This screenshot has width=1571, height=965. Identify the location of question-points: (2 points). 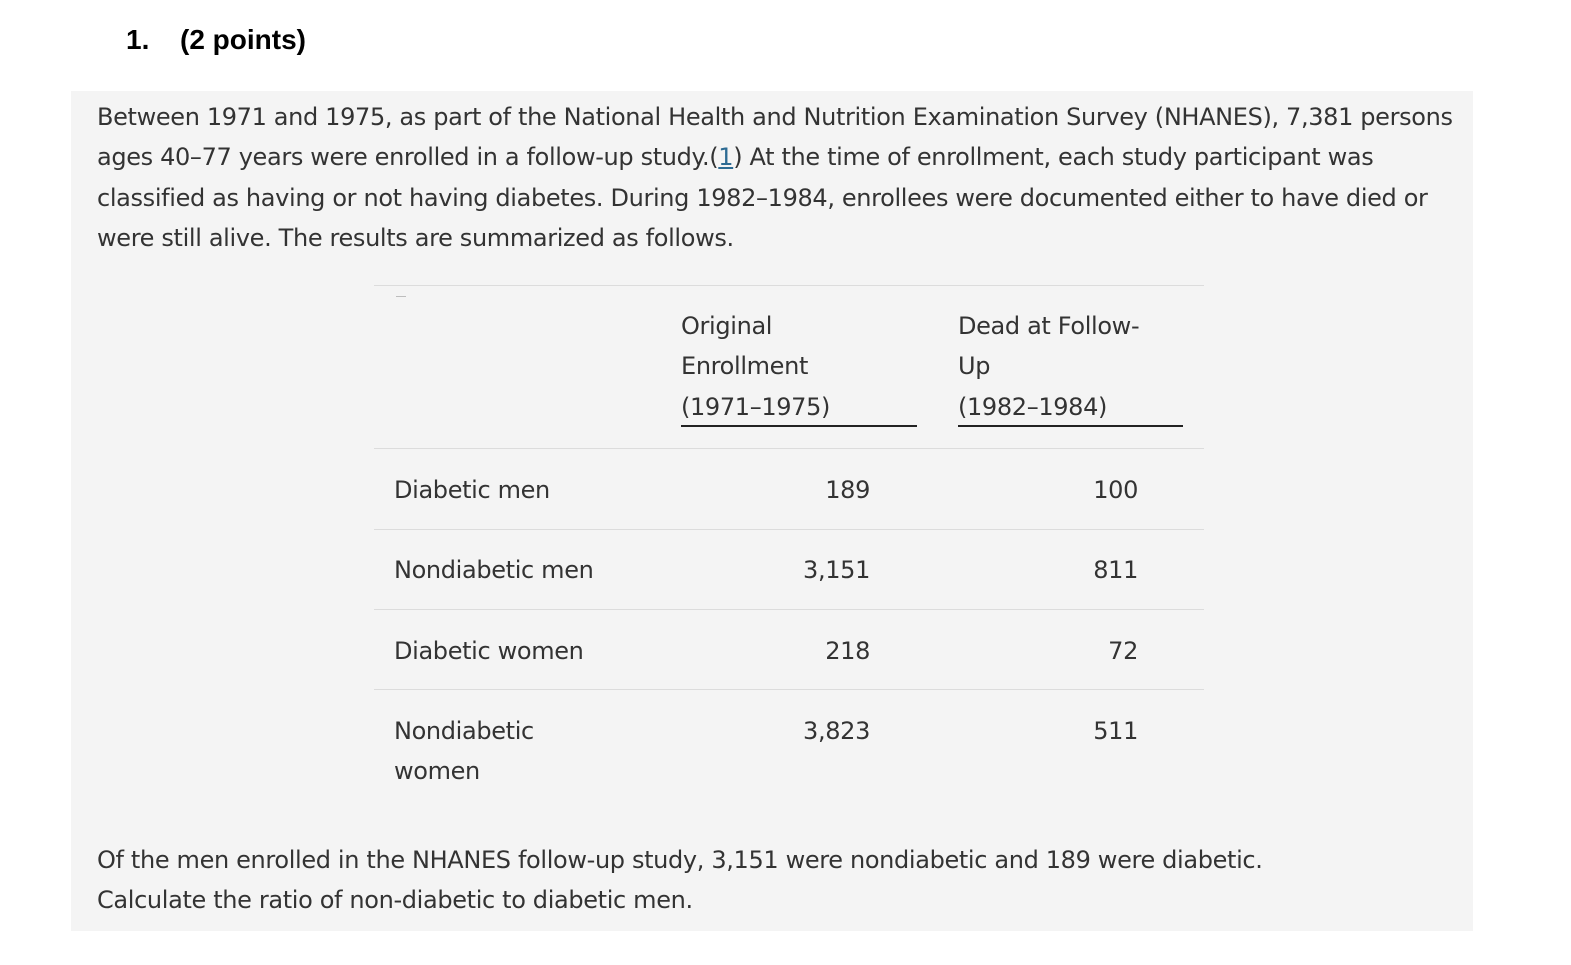
(243, 39).